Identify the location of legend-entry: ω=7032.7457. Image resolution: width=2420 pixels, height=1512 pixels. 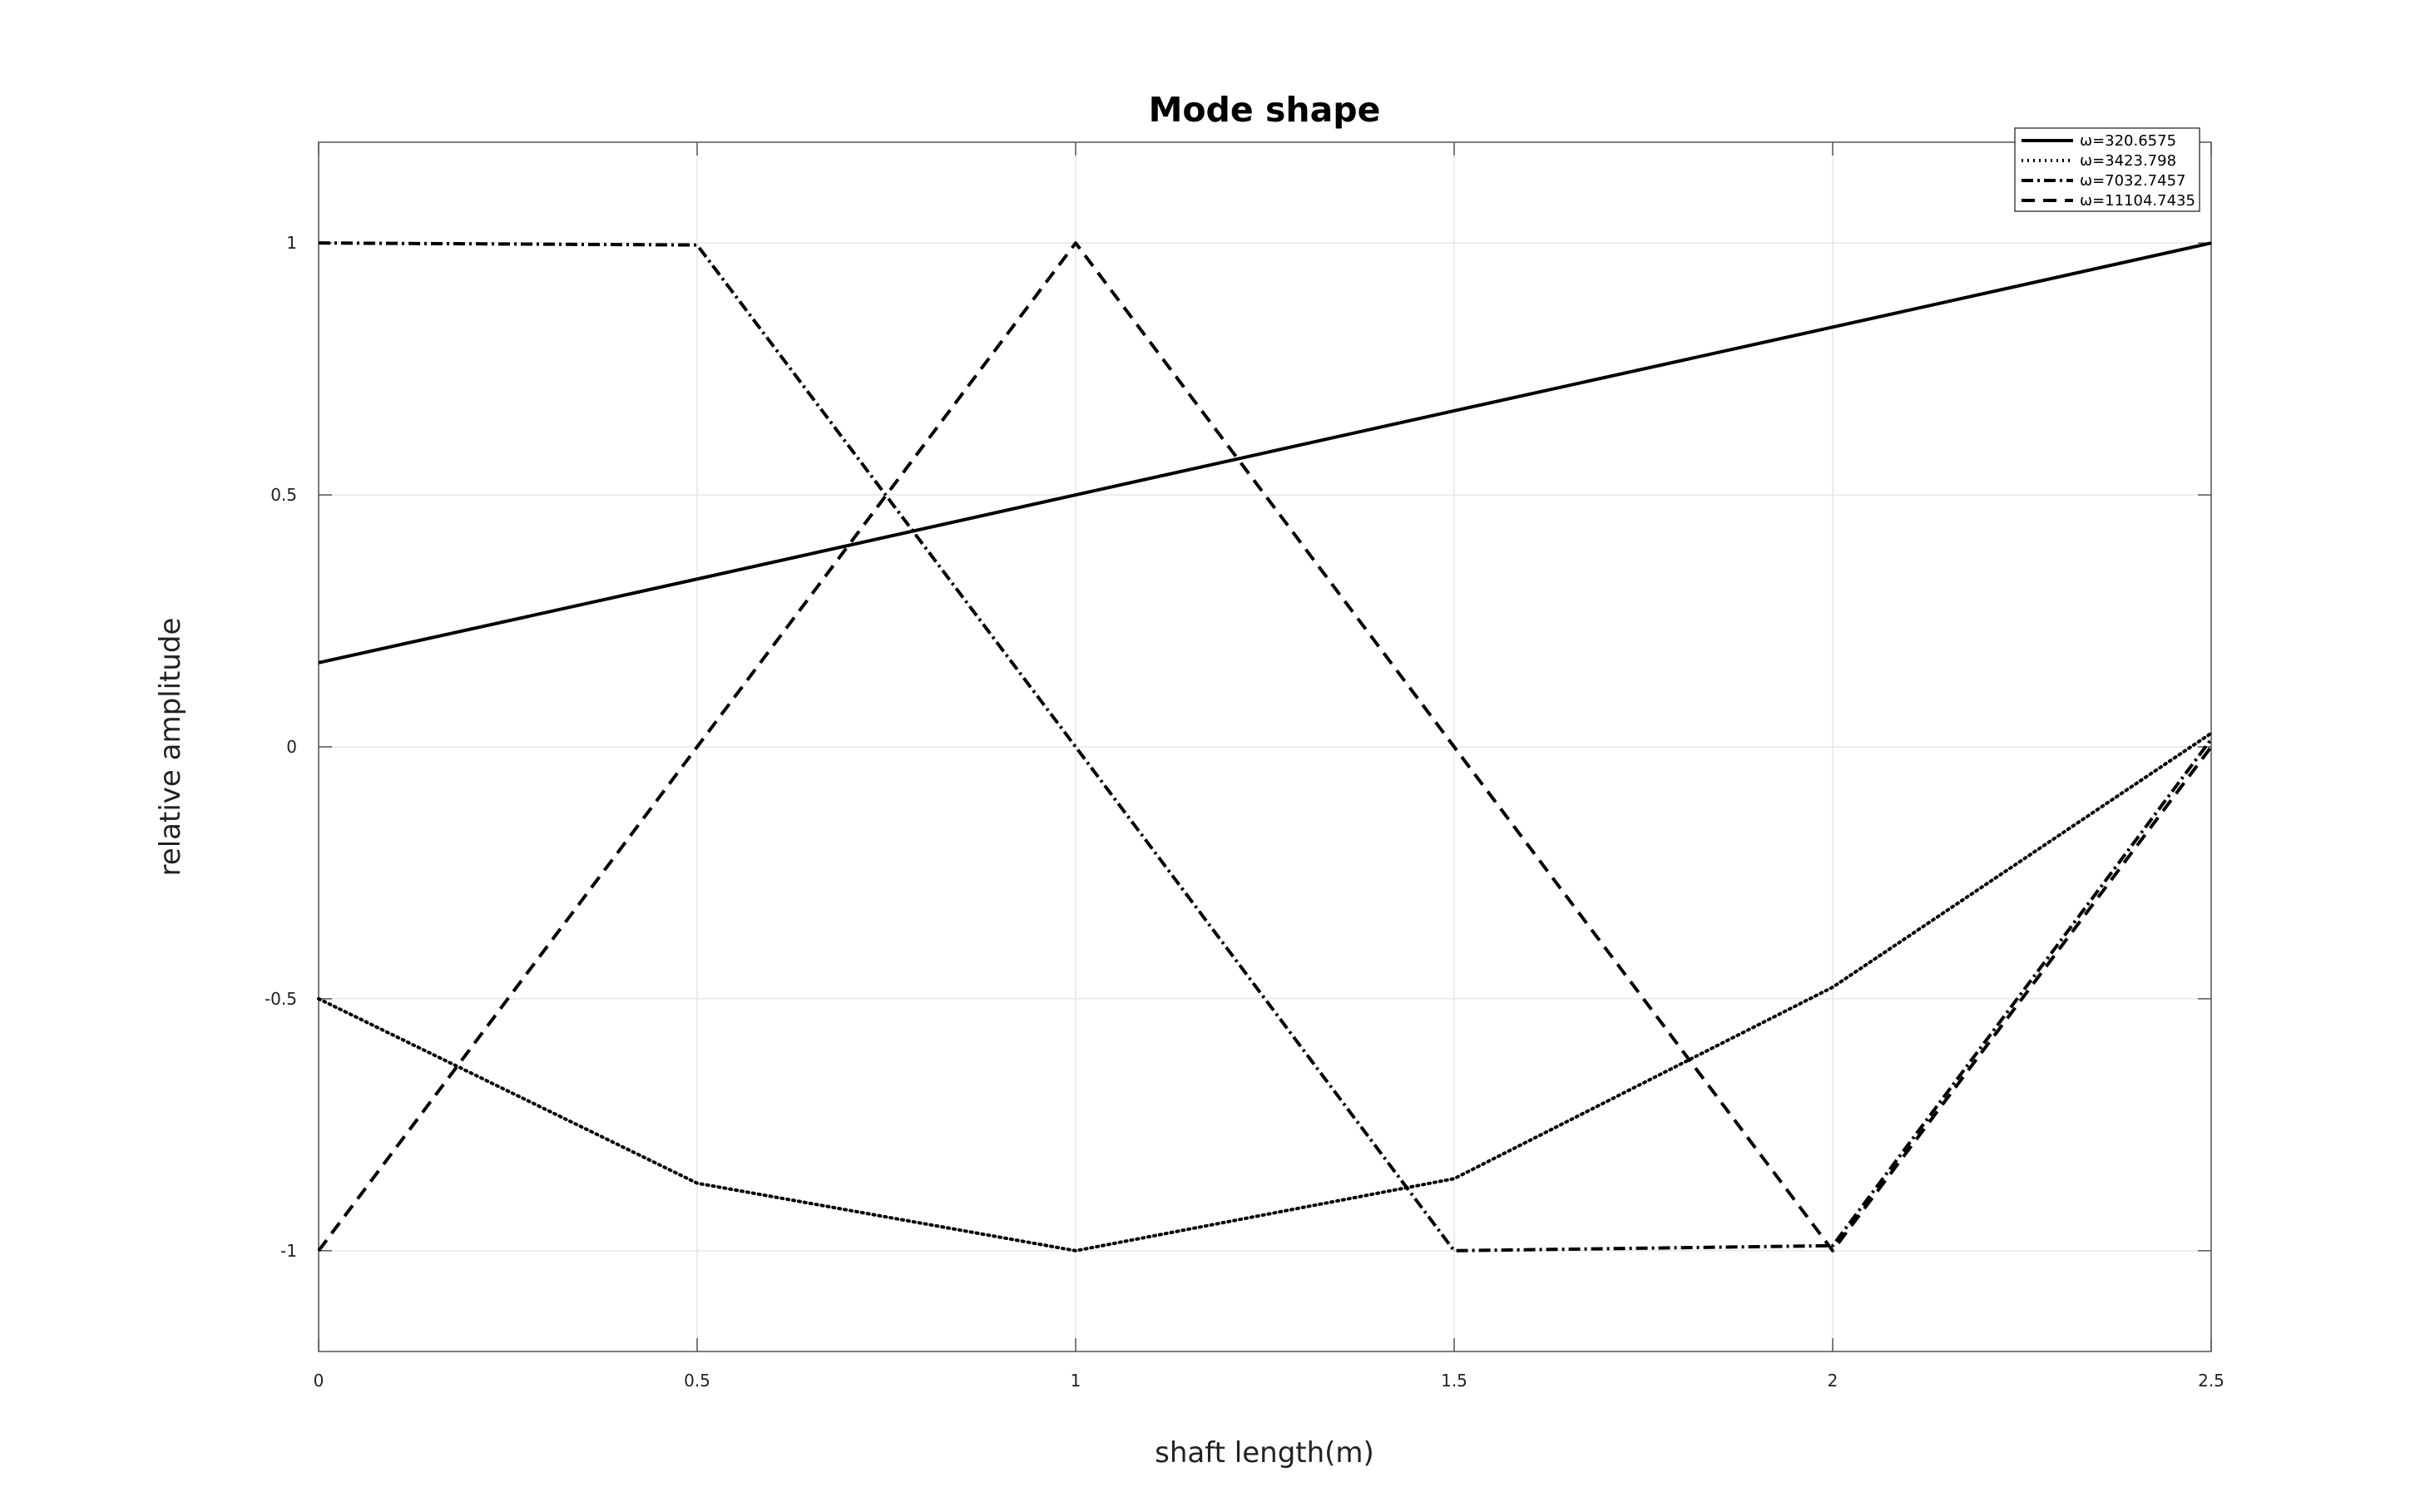
(2133, 181).